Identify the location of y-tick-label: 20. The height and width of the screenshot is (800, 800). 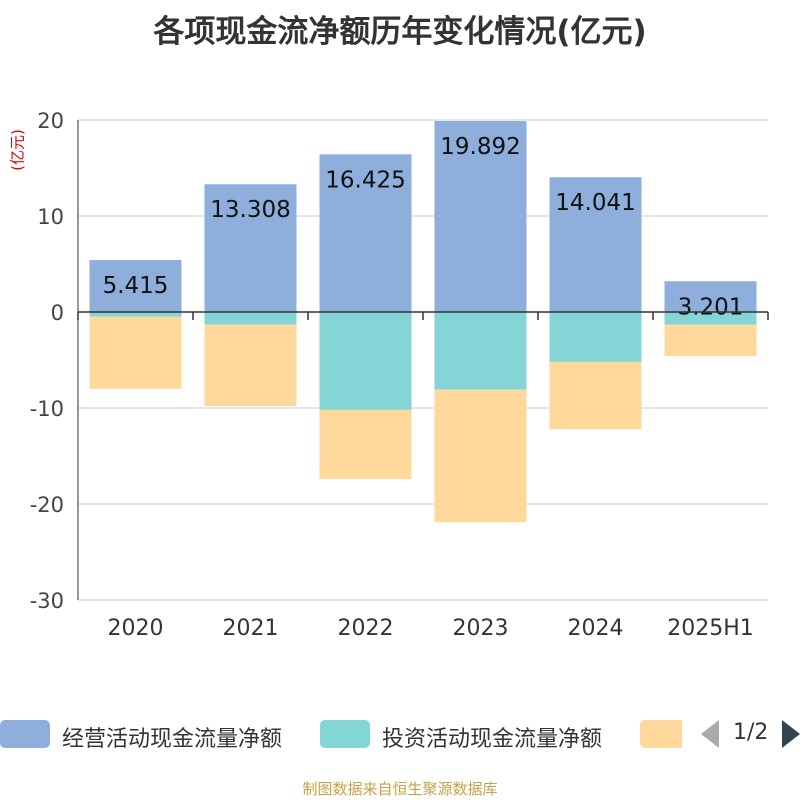
(50, 121).